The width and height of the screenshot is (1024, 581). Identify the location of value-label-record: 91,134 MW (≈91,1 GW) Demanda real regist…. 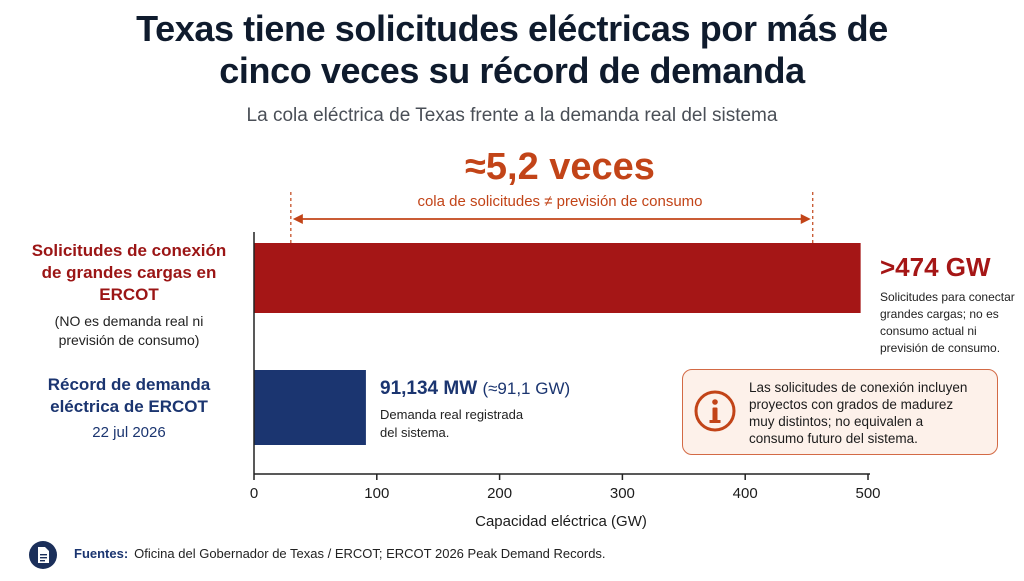
(510, 410).